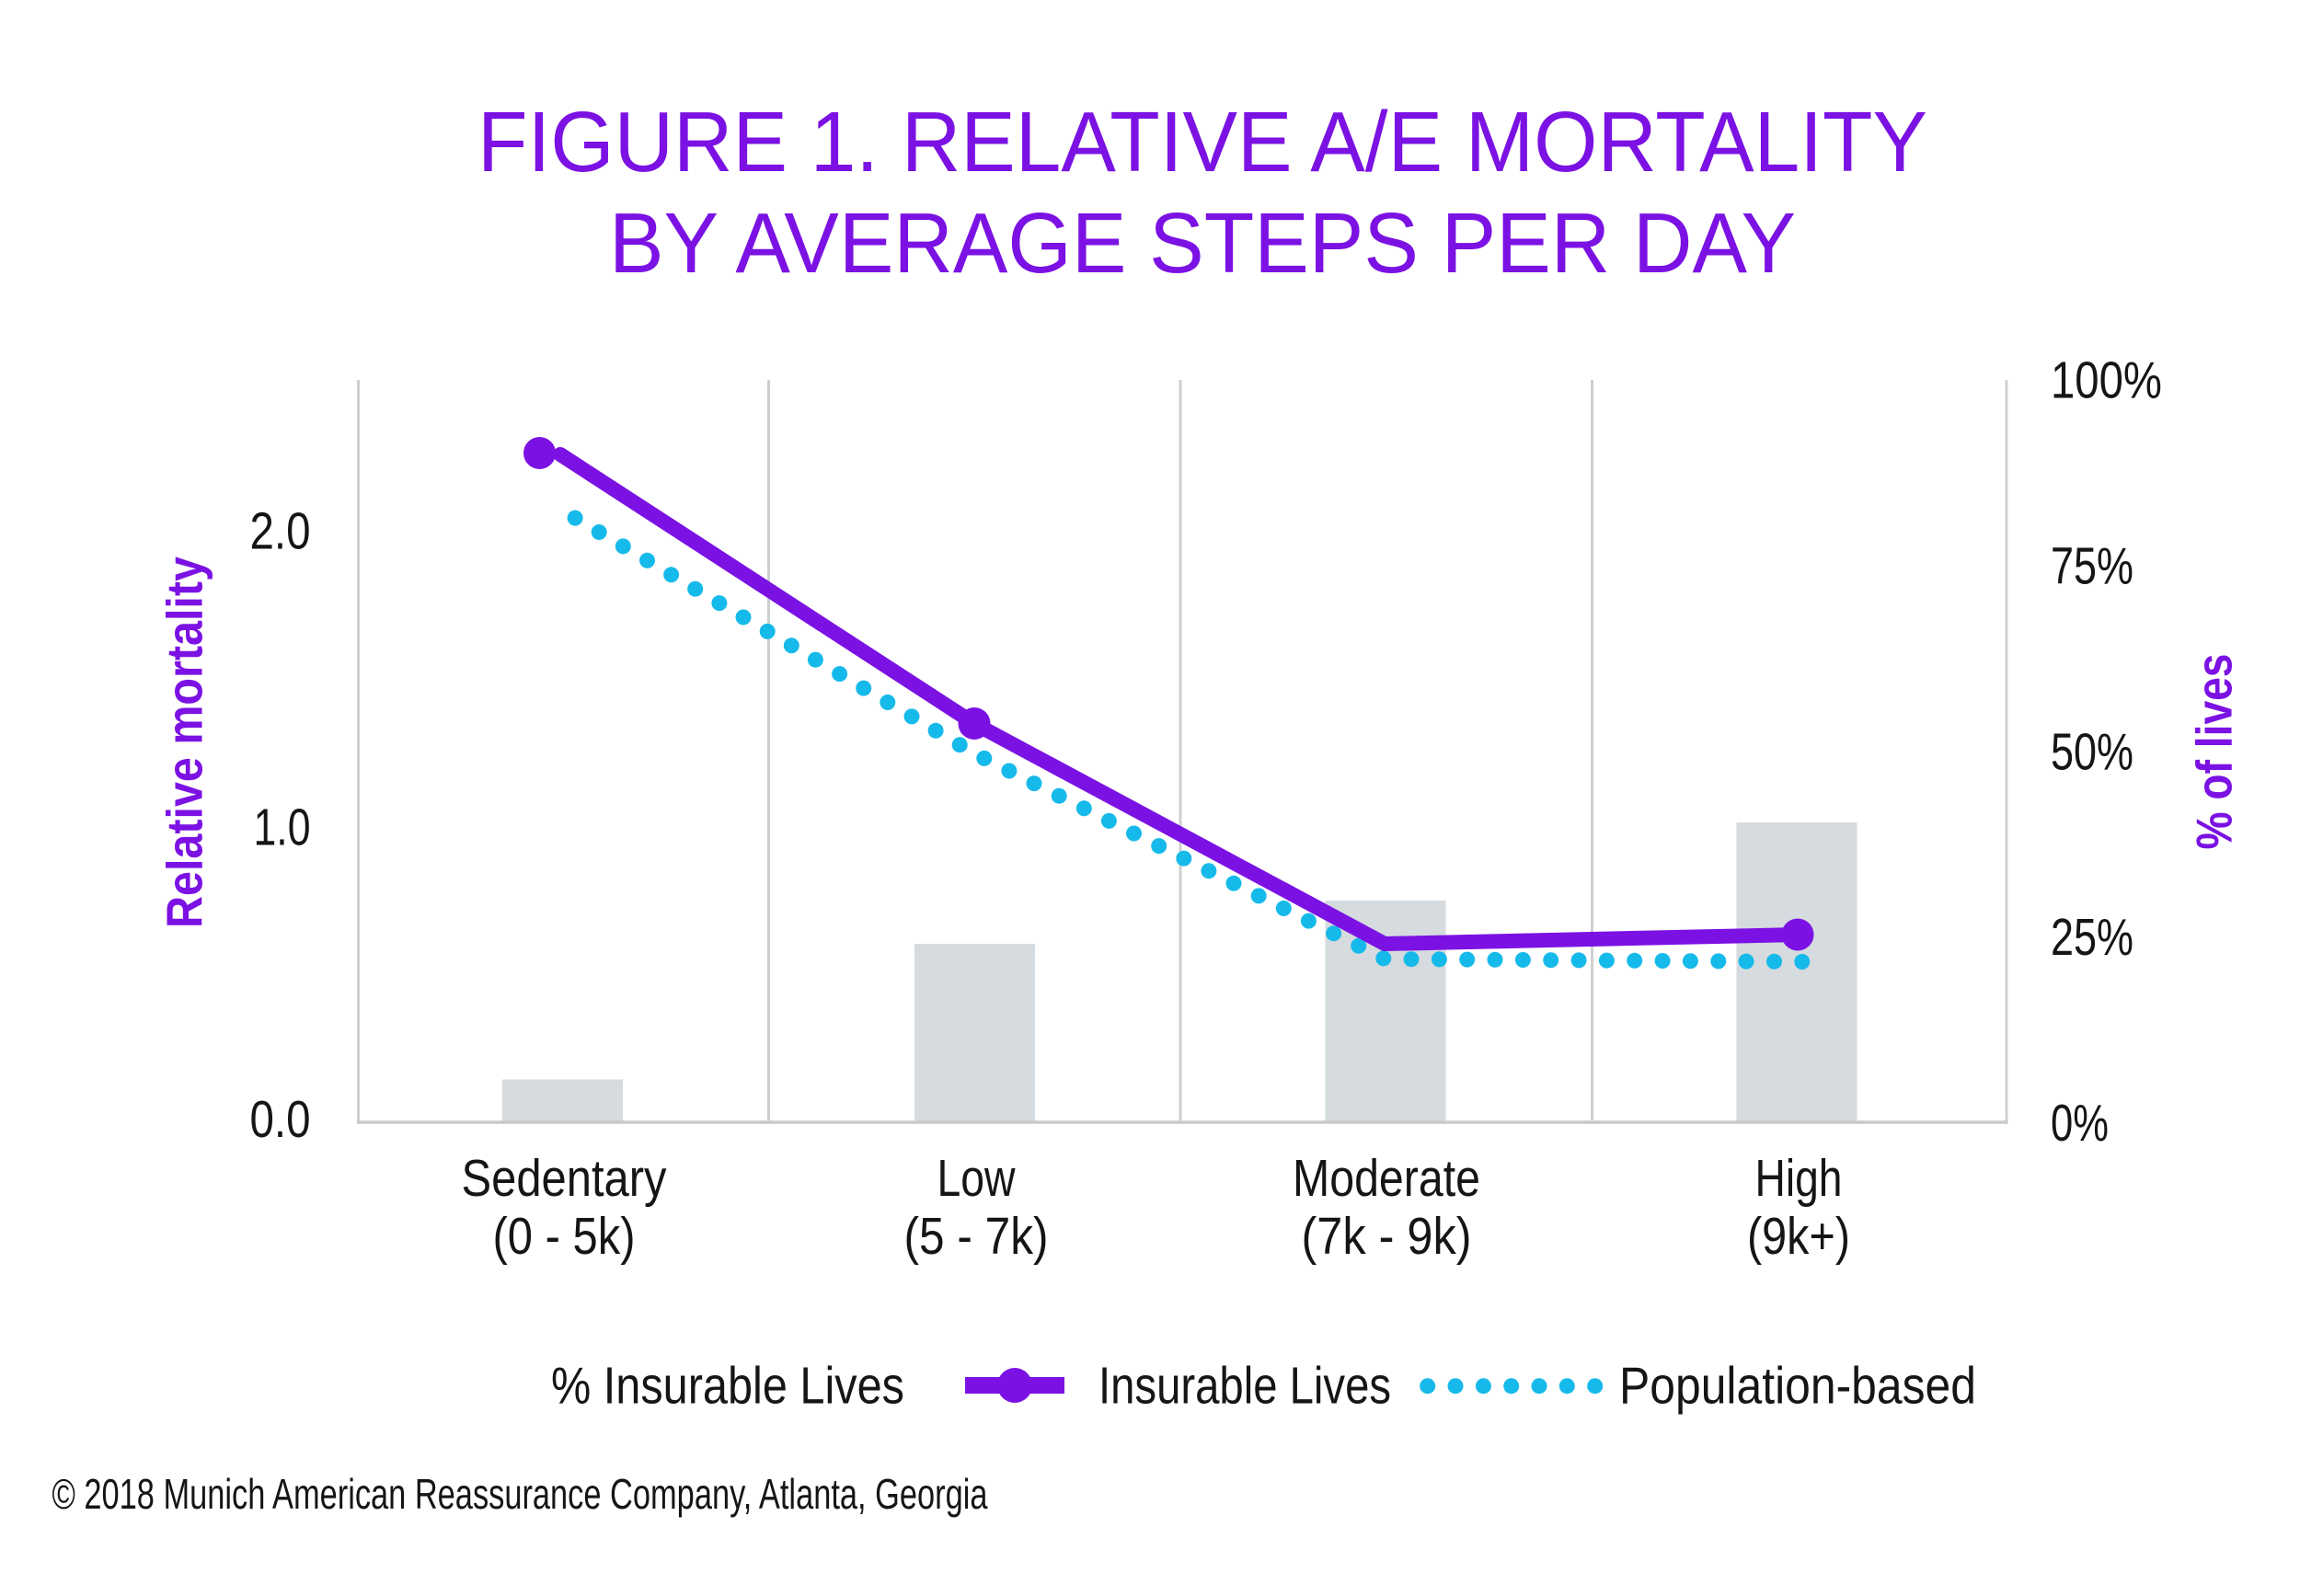 This screenshot has height=1596, width=2300. I want to click on svg-text: (5 - 7k), so click(976, 1237).